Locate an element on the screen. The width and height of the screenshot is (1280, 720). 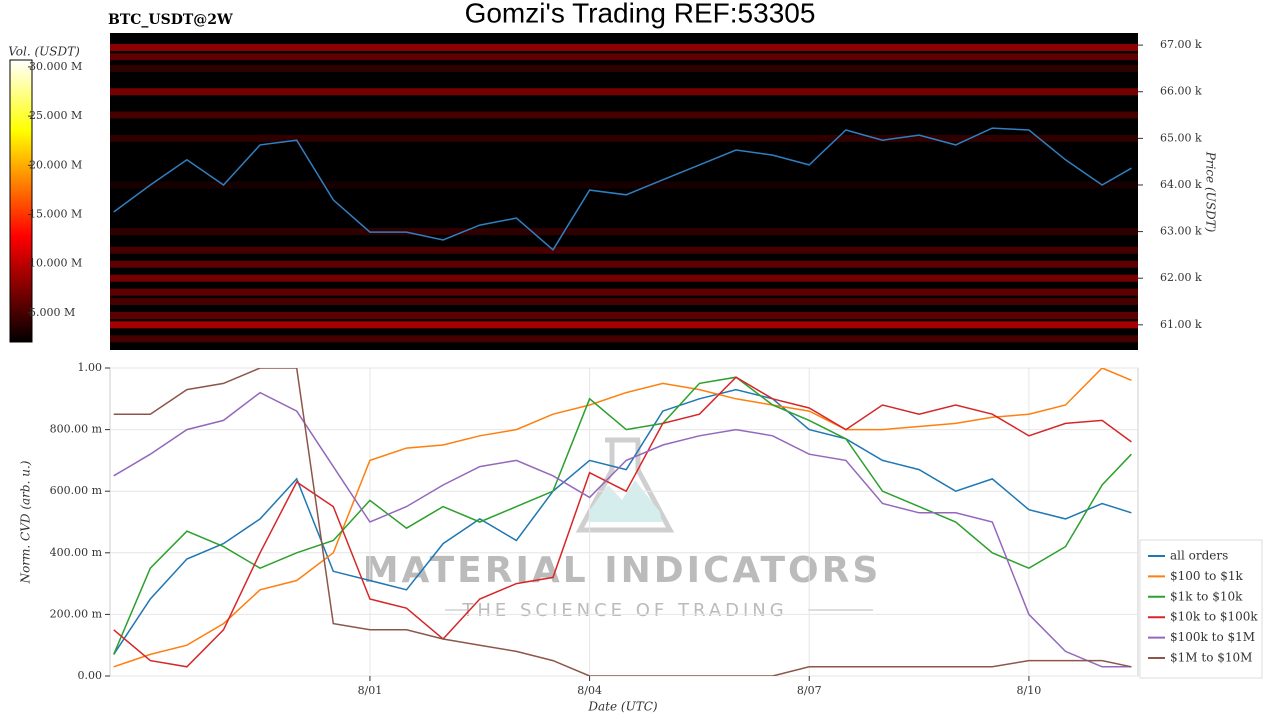
y-tick-label: 65.00 k is located at coordinates (1181, 137).